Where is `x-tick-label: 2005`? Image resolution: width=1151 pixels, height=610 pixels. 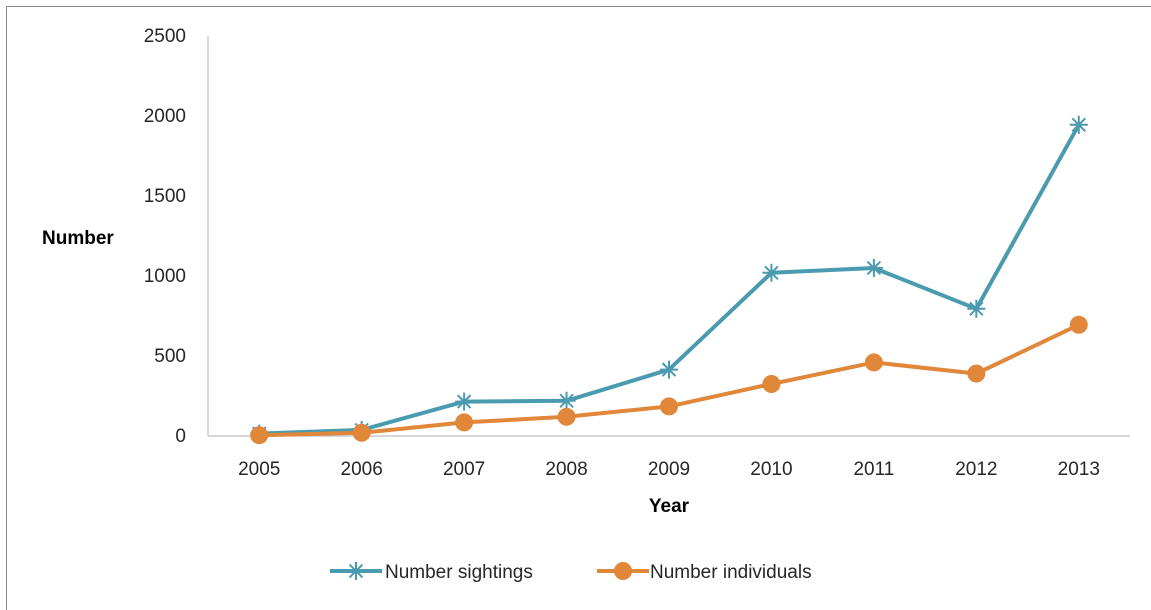 x-tick-label: 2005 is located at coordinates (259, 469).